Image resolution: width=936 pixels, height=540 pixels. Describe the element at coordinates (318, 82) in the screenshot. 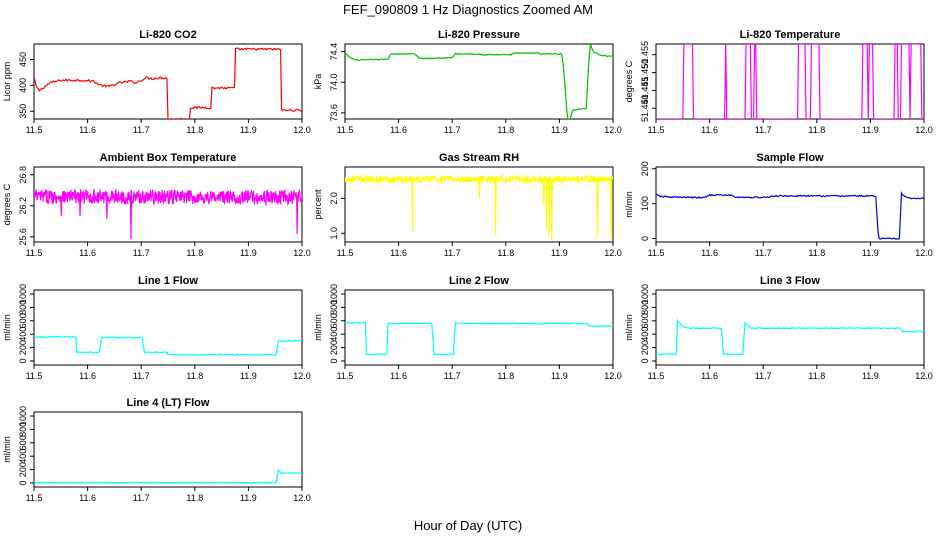

I see `y-axis-label: kPa` at that location.